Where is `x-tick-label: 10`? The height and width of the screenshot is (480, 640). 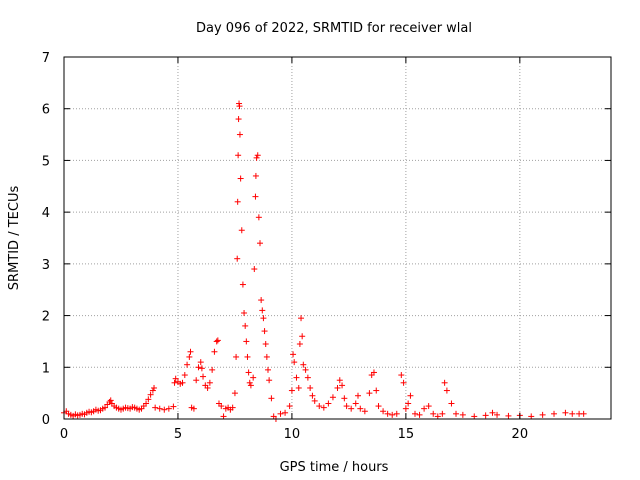
x-tick-label: 10 is located at coordinates (292, 434).